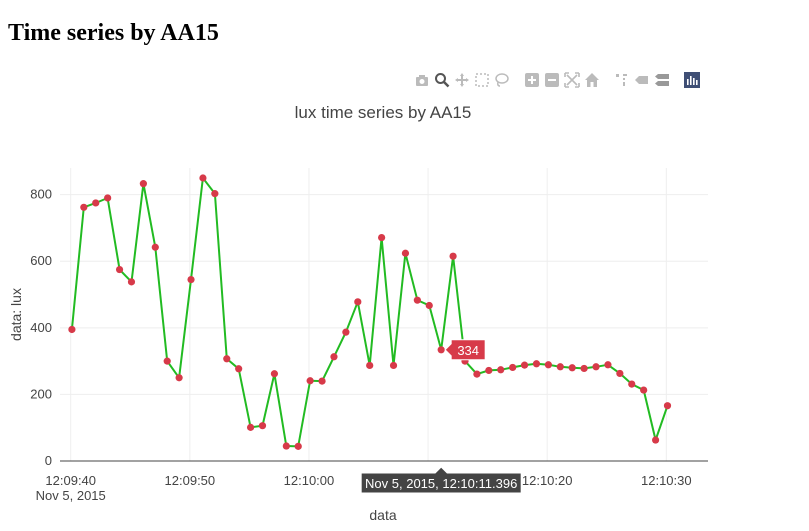 The width and height of the screenshot is (809, 531). Describe the element at coordinates (642, 80) in the screenshot. I see `hover-closest-icon` at that location.